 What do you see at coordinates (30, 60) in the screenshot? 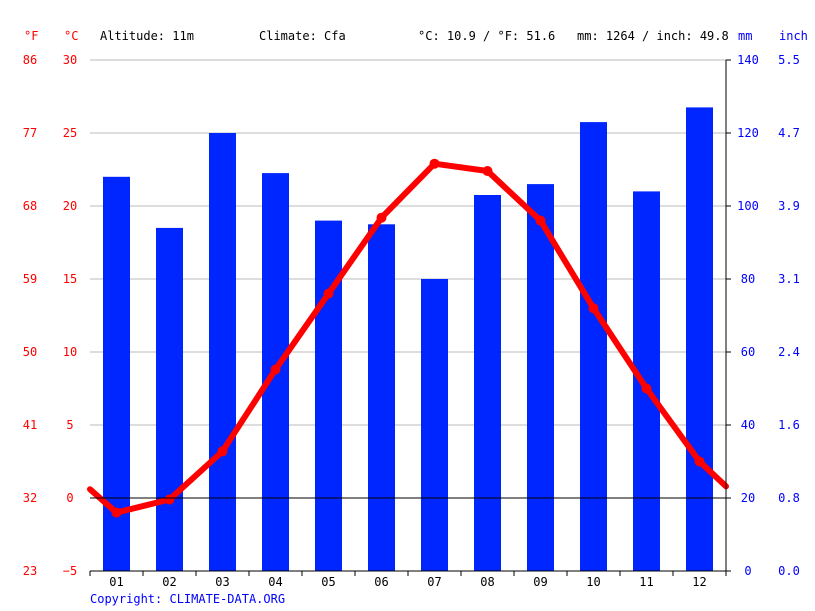
I see `fahrenheit-tick-label: 86` at bounding box center [30, 60].